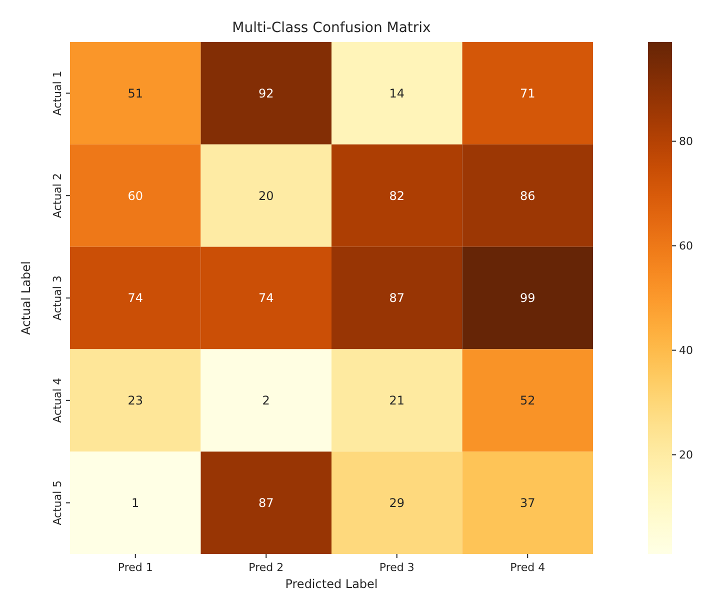 The image size is (713, 607). I want to click on color-bar-label: 60, so click(686, 246).